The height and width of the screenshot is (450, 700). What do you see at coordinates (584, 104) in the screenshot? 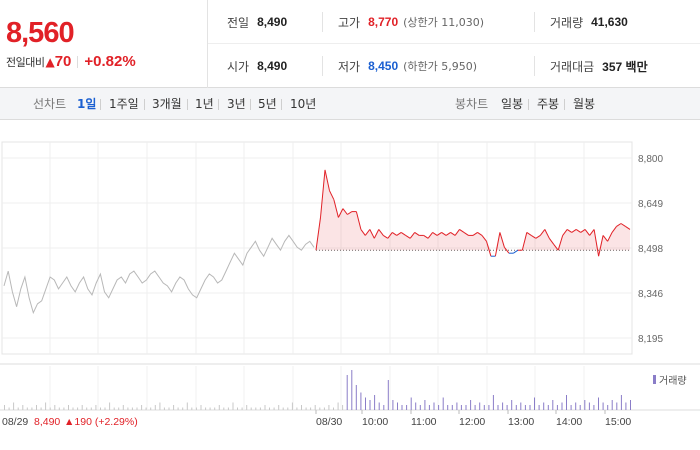
I see `tab-monthly-candle: 월봉` at bounding box center [584, 104].